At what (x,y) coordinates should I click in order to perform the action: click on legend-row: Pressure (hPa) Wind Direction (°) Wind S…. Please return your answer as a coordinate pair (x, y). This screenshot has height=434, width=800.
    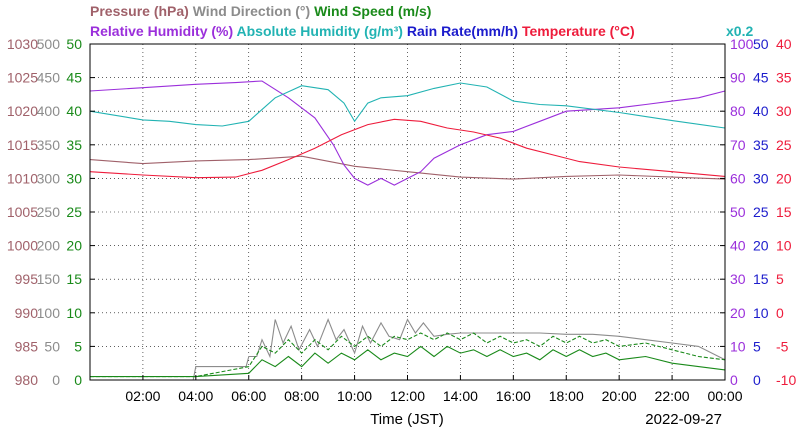
    Looking at the image, I should click on (260, 11).